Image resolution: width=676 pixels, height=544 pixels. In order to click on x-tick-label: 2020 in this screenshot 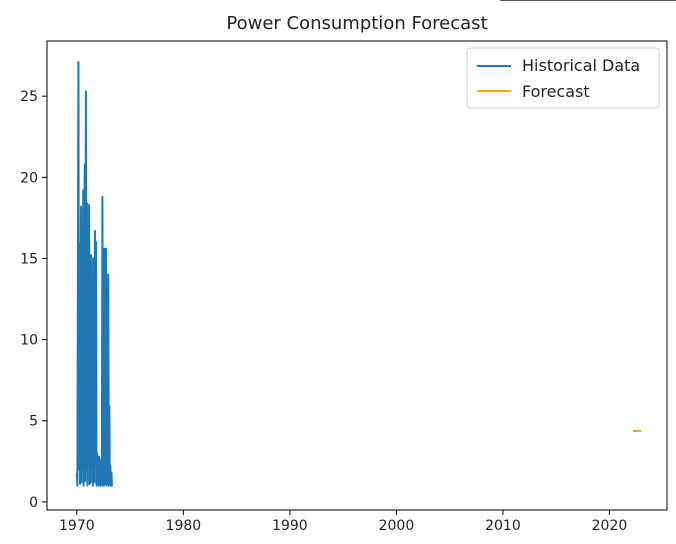, I will do `click(610, 526)`.